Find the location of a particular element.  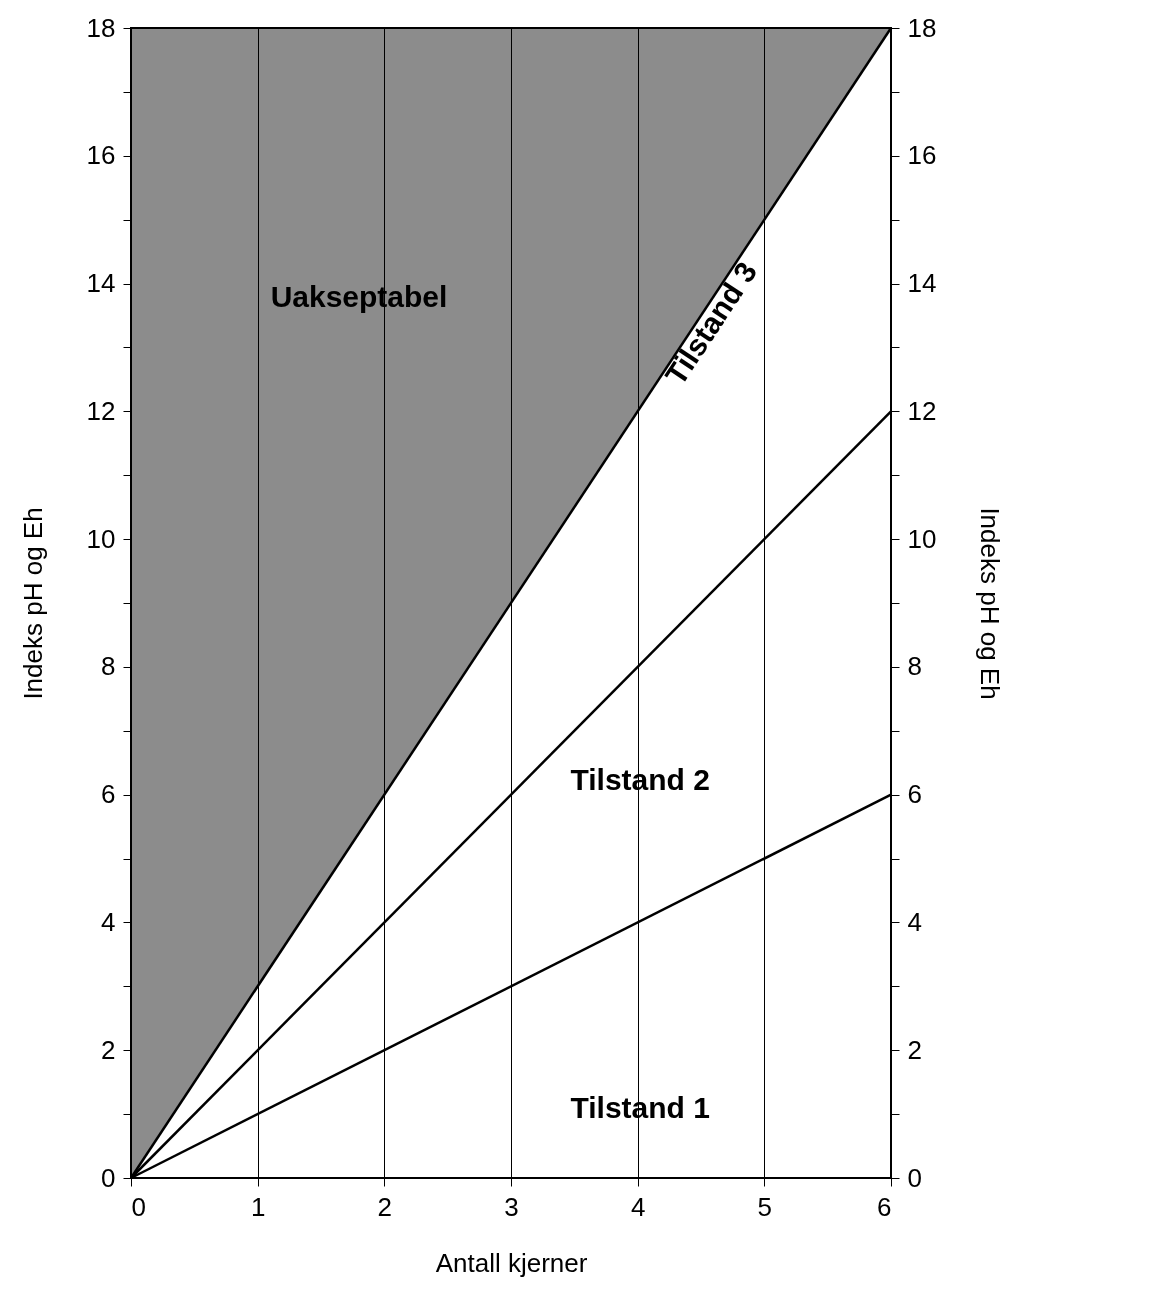

y-tick-label: 2 is located at coordinates (108, 1049).